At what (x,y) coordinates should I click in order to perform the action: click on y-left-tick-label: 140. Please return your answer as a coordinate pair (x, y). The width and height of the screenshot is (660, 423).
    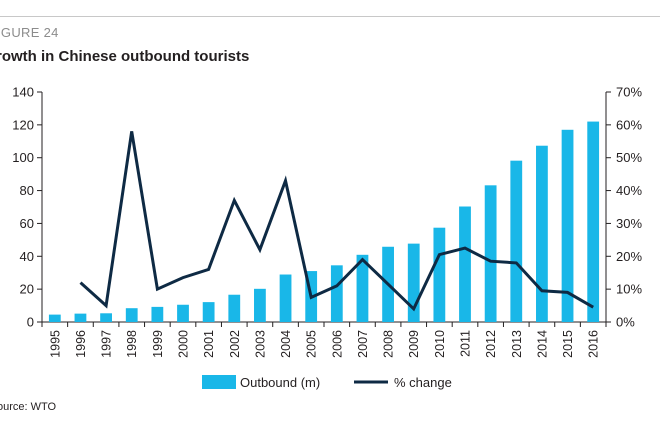
    Looking at the image, I should click on (23, 92).